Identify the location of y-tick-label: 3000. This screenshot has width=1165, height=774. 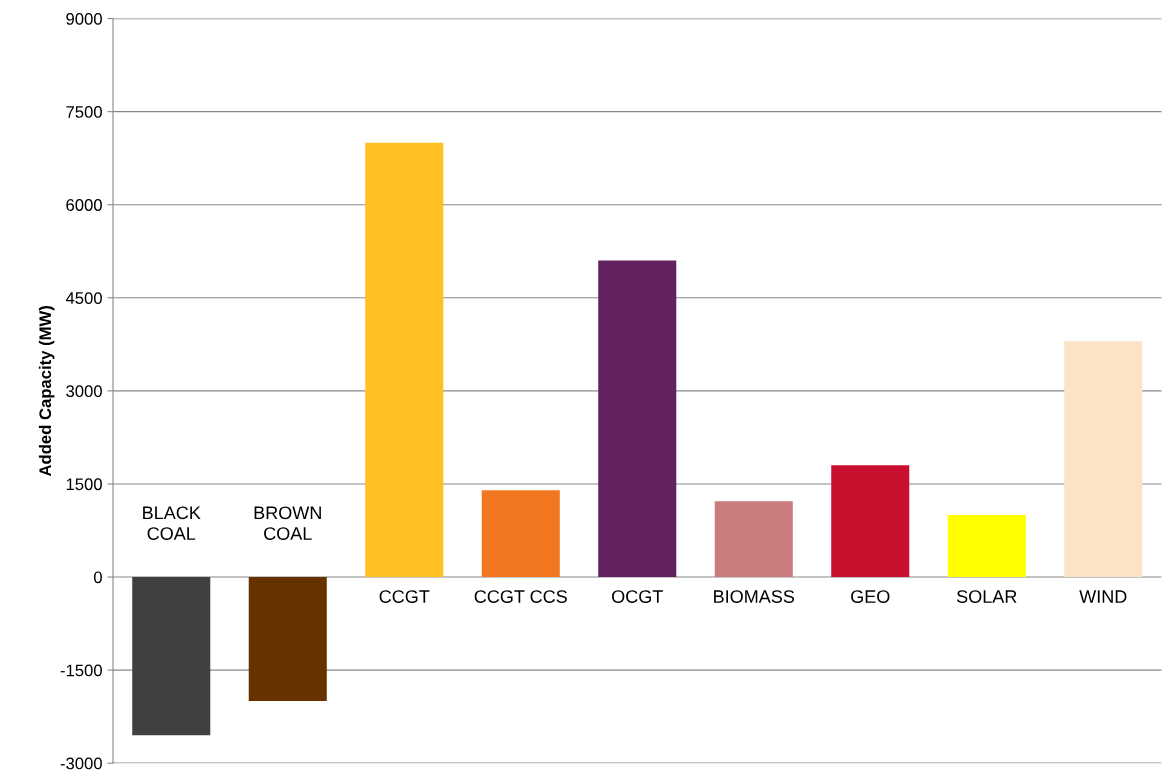
(84, 391).